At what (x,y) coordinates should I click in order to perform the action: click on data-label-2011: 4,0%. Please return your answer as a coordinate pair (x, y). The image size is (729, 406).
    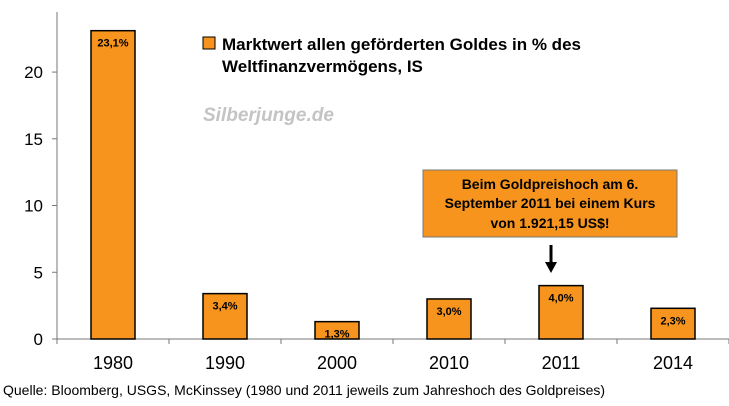
    Looking at the image, I should click on (560, 299).